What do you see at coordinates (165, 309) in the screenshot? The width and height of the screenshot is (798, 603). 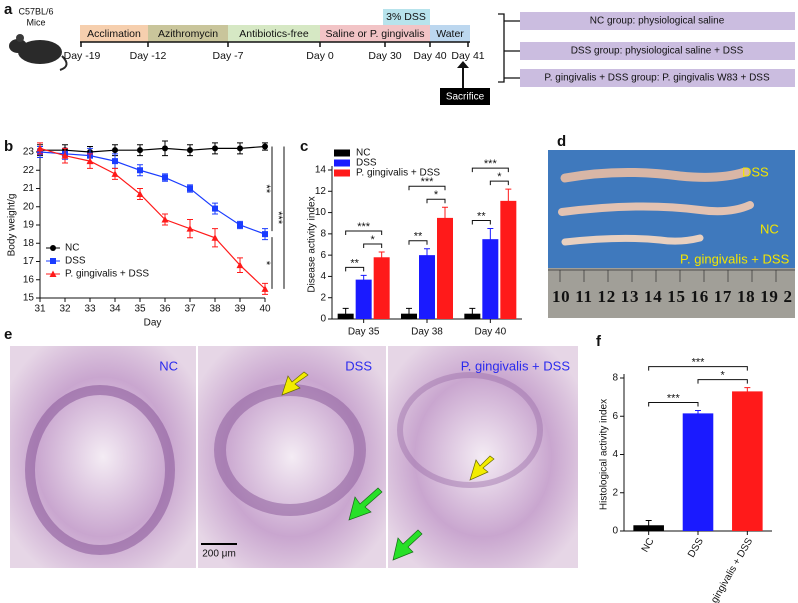 I see `x-tick-label: 36` at bounding box center [165, 309].